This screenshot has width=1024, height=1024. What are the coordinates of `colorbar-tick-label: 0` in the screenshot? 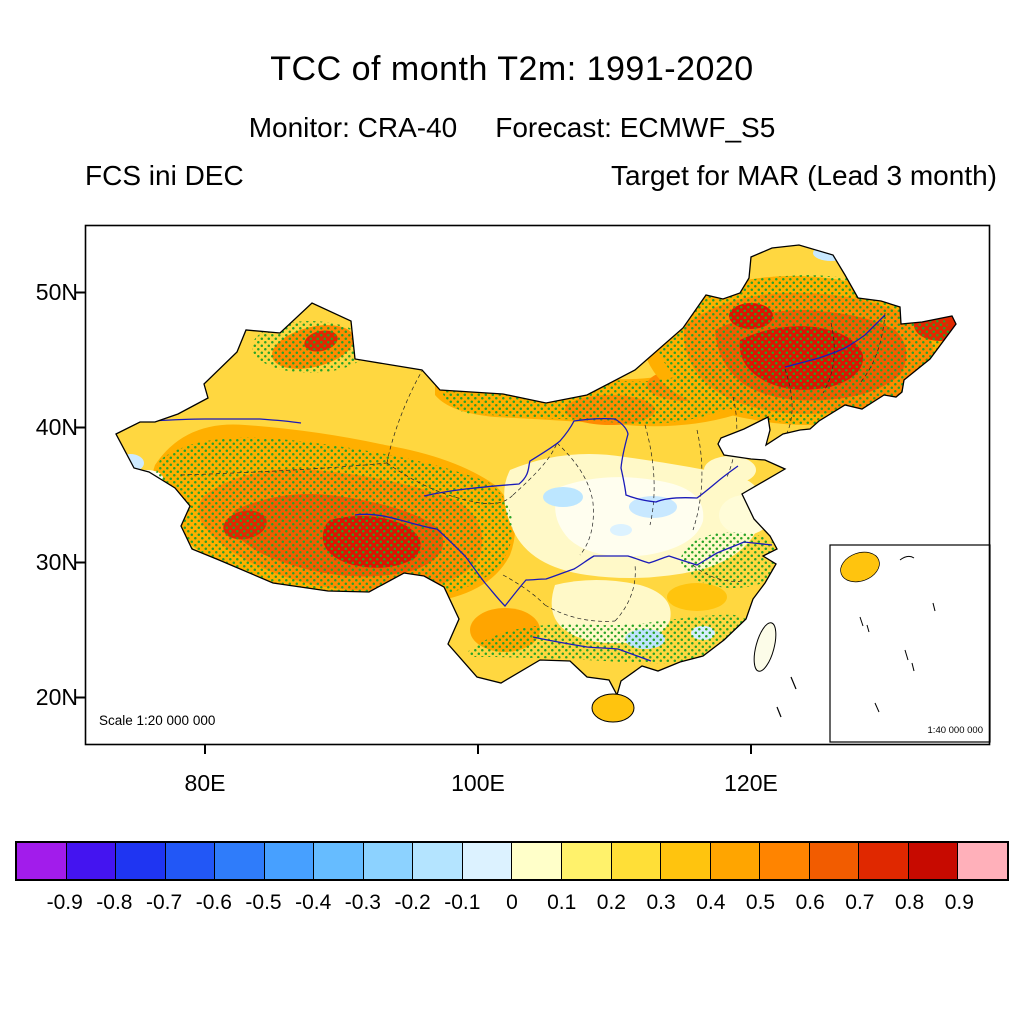 It's located at (512, 902).